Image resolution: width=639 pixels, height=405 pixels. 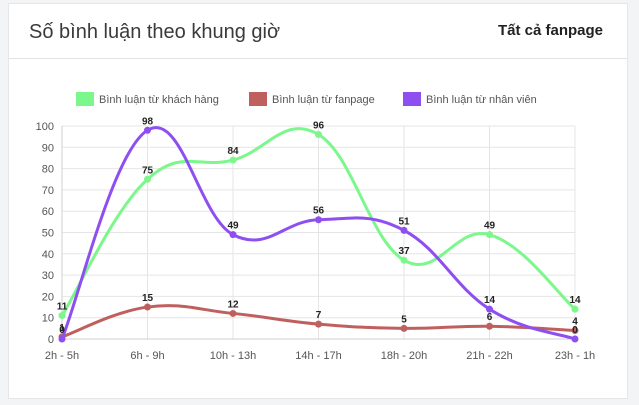 I want to click on y-tick-label: 90, so click(x=48, y=148).